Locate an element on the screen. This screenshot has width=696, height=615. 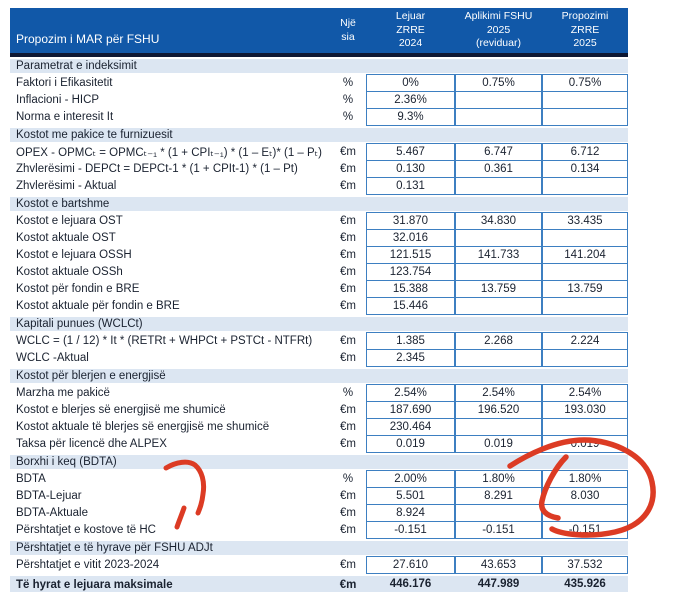
column-header-aplikimi-fshu-2025: Aplikimi FSHU 2025 (reviduar) is located at coordinates (498, 30).